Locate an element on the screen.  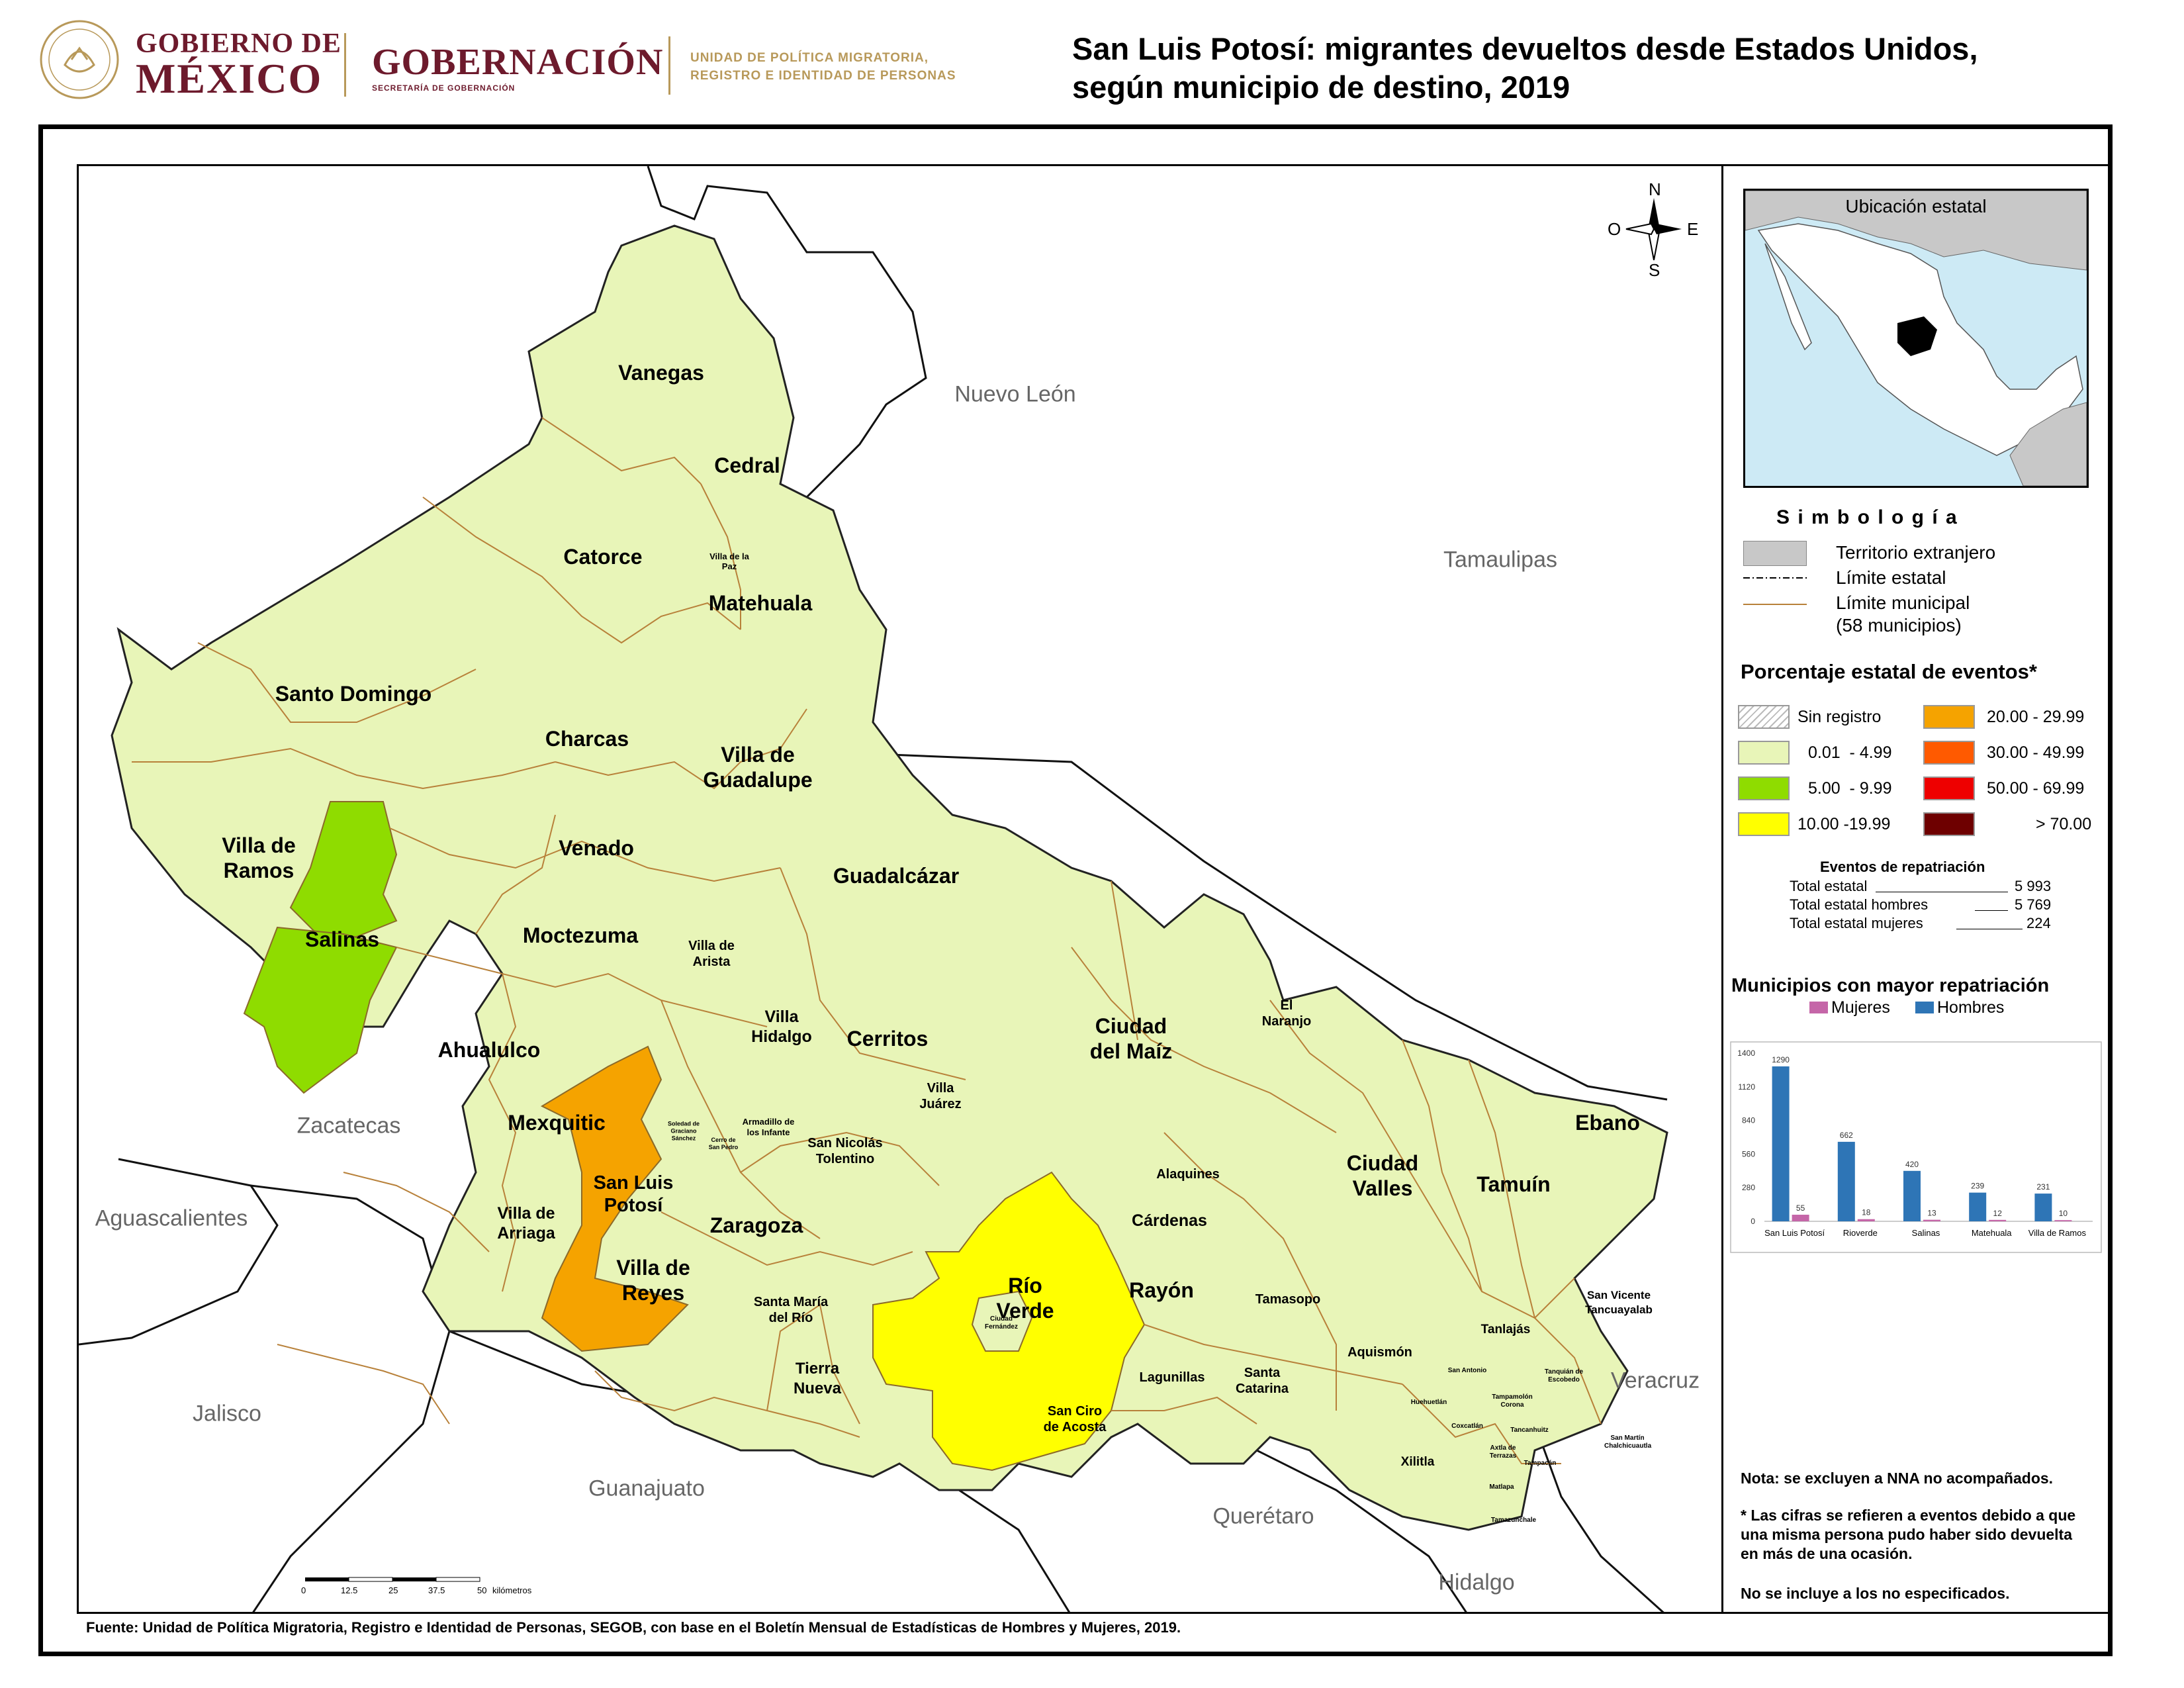
eventos-mujeres-value: 224 is located at coordinates (2039, 923).